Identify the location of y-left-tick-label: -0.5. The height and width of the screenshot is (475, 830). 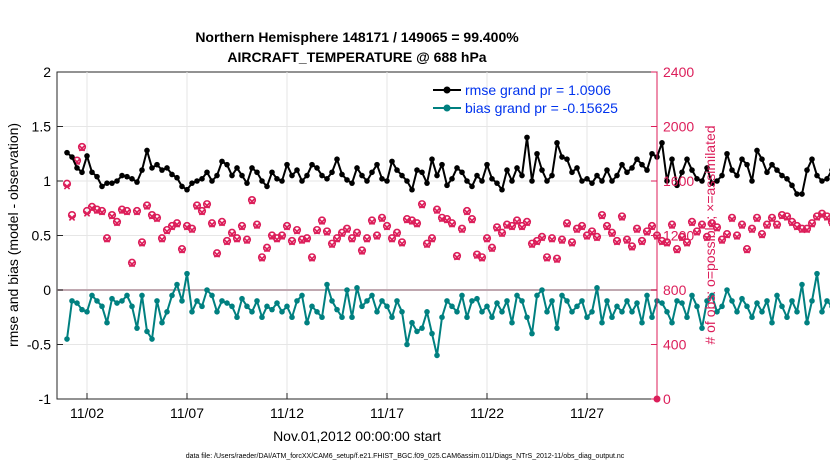
(39, 345).